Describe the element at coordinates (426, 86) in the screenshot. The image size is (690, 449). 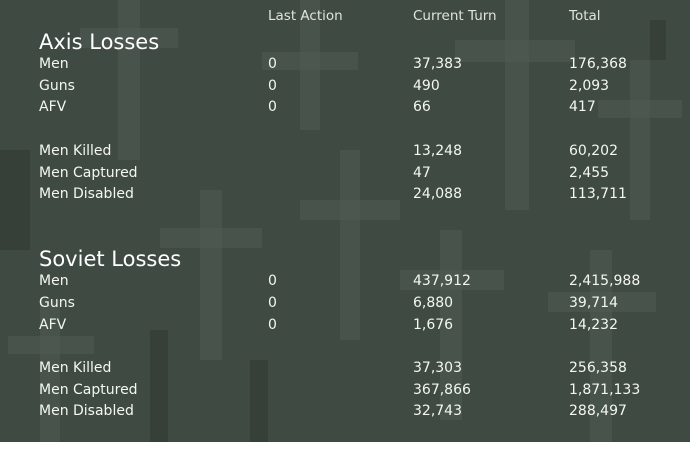
I see `current-turn-value: 490` at that location.